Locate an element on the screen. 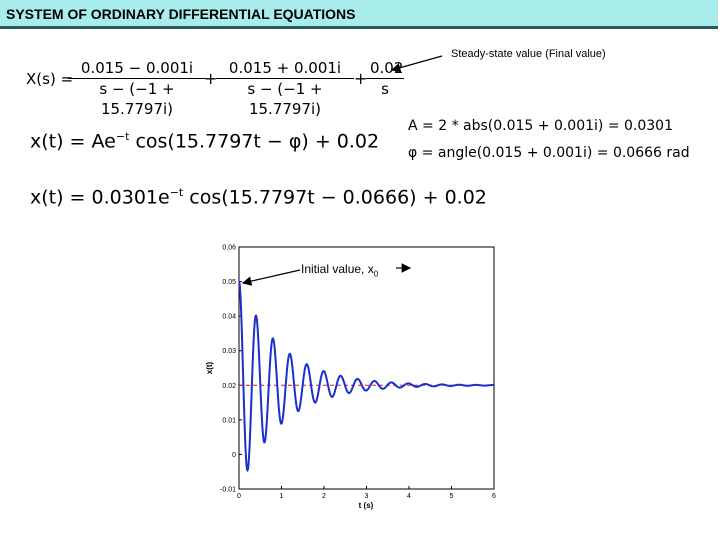 The width and height of the screenshot is (720, 540). initial-value-text: Initial value, x is located at coordinates (337, 269).